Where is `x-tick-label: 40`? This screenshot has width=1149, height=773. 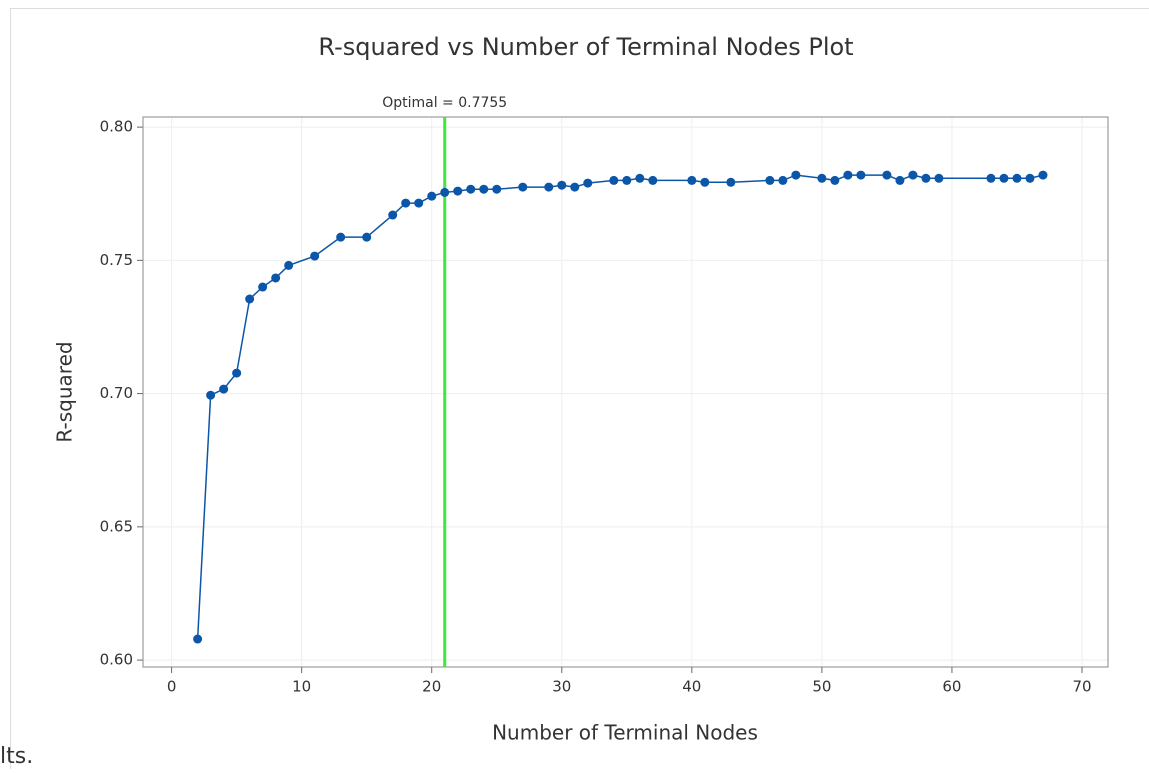 x-tick-label: 40 is located at coordinates (691, 687).